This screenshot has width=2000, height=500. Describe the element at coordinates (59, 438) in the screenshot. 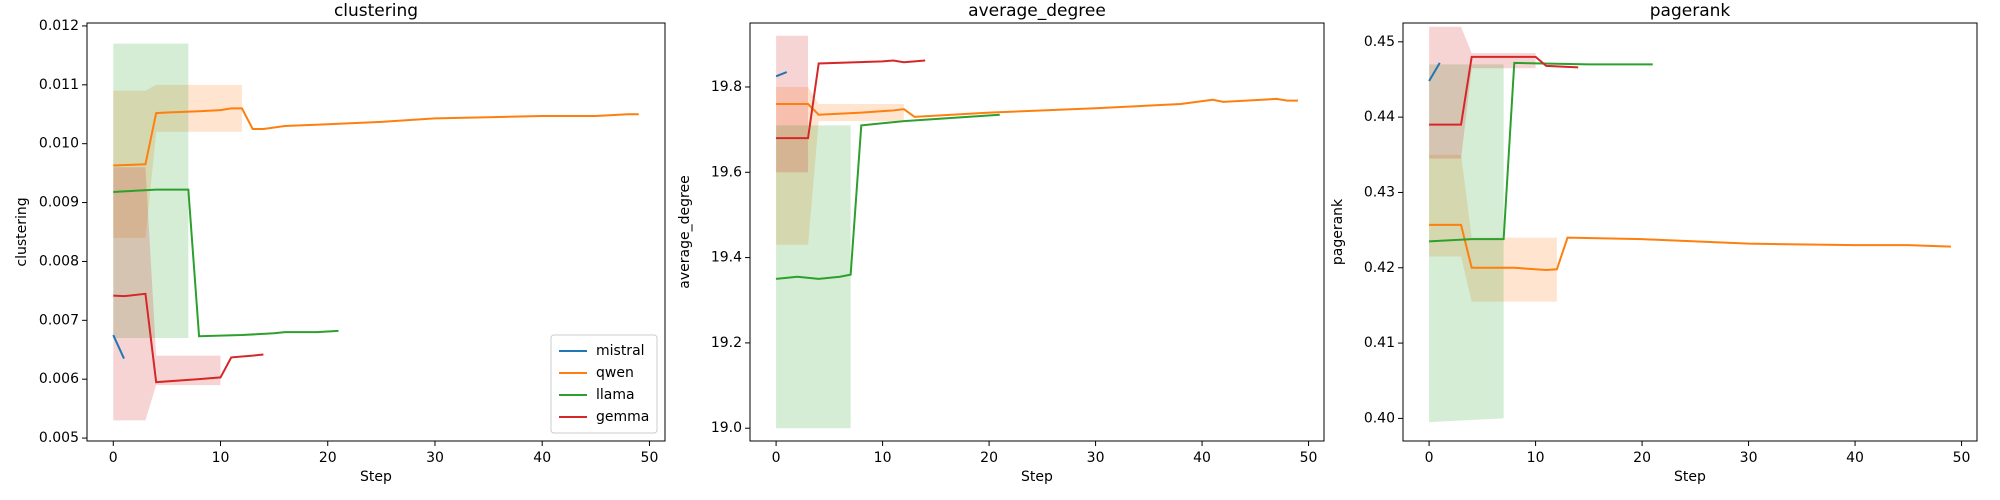

I see `y-tick-label: 0.005` at that location.